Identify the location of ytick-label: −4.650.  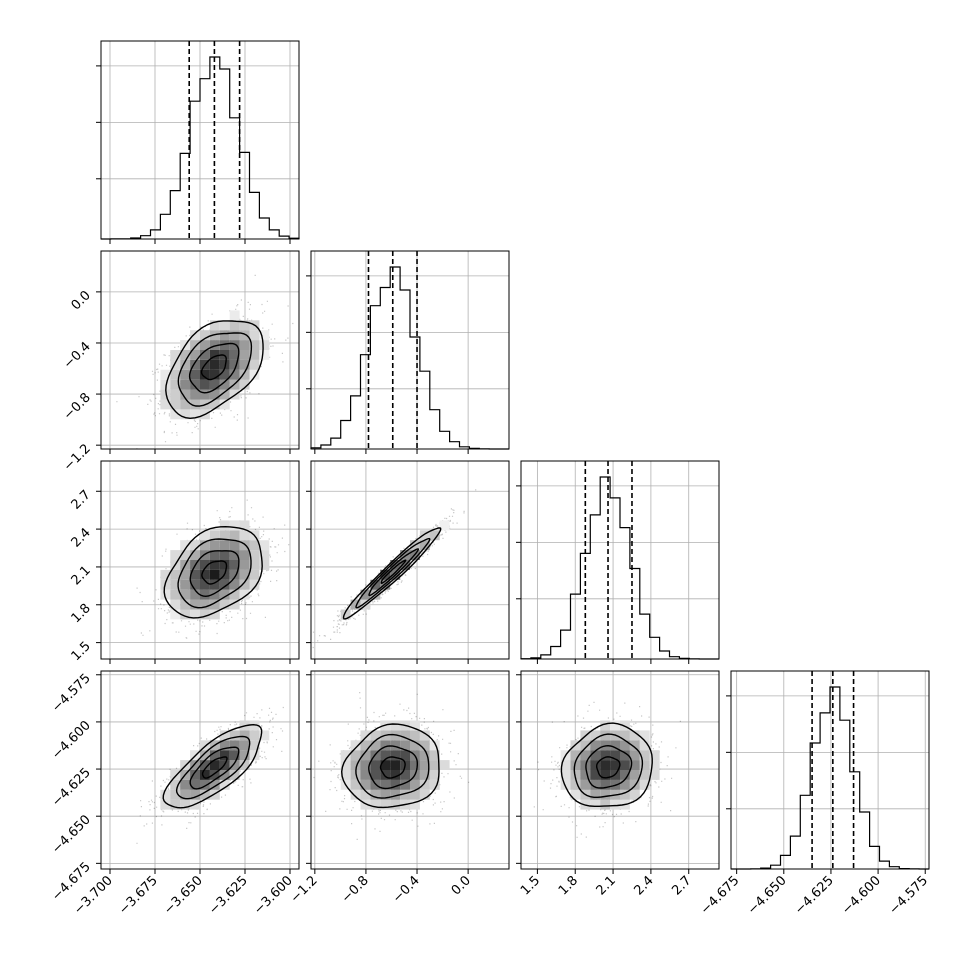
(71, 834).